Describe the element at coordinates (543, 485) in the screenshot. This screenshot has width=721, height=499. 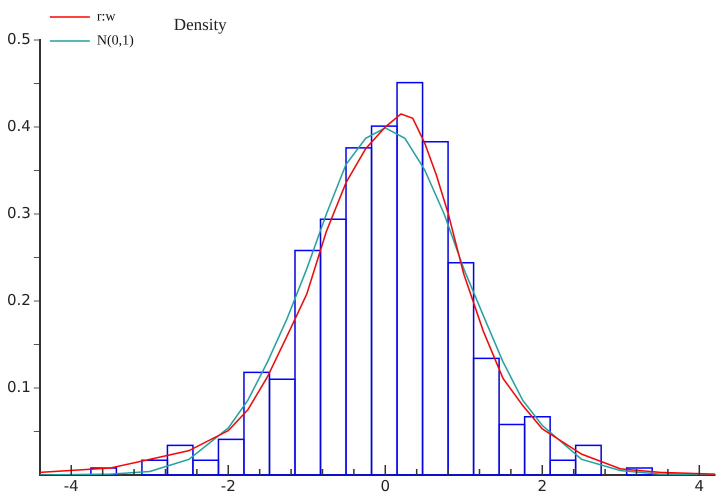
I see `x-tick-label: 2` at that location.